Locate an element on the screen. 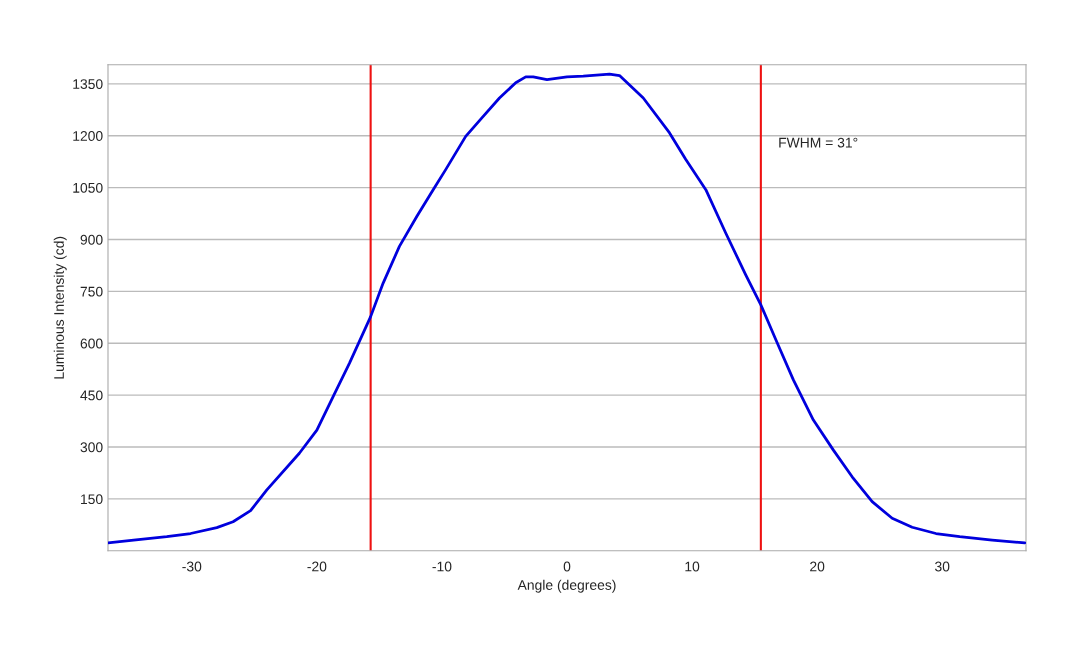 The width and height of the screenshot is (1080, 648). x-tick-label: 20 is located at coordinates (817, 566).